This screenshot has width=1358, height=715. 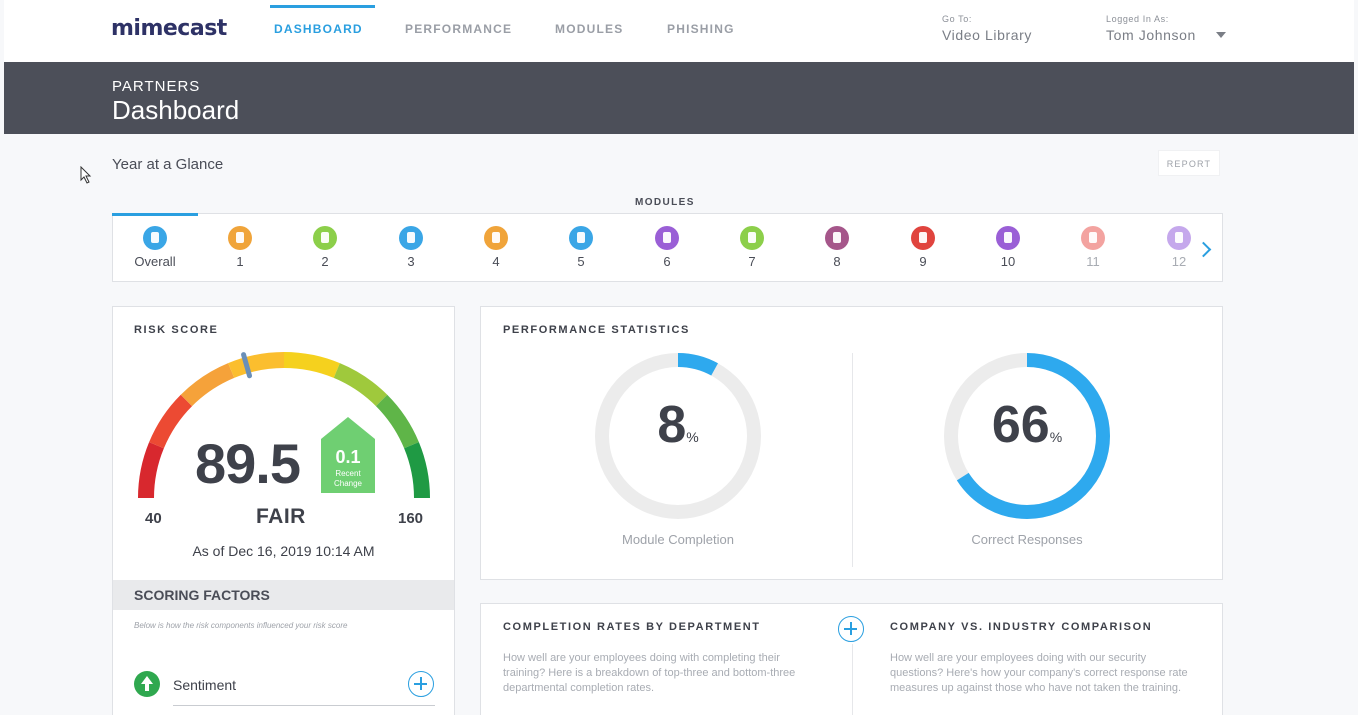 I want to click on module-item-2: 2, so click(x=325, y=247).